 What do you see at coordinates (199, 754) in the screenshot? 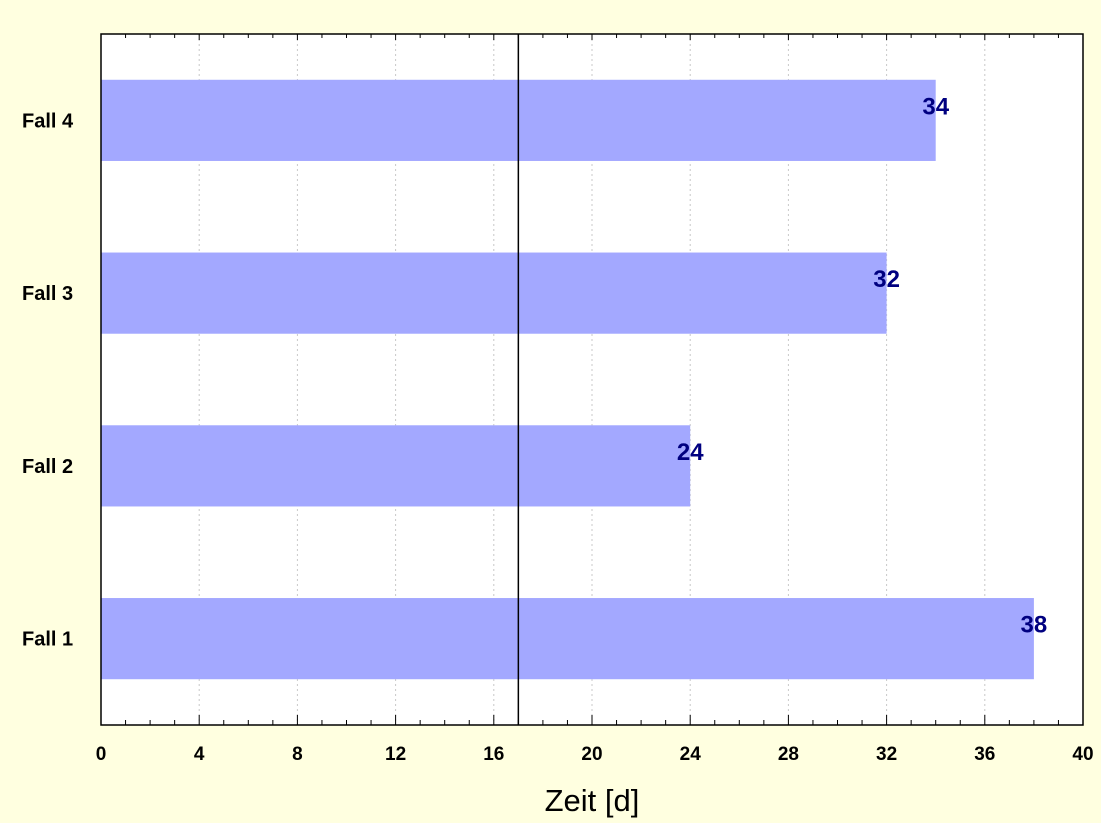
I see `x-tick-label-4: 4` at bounding box center [199, 754].